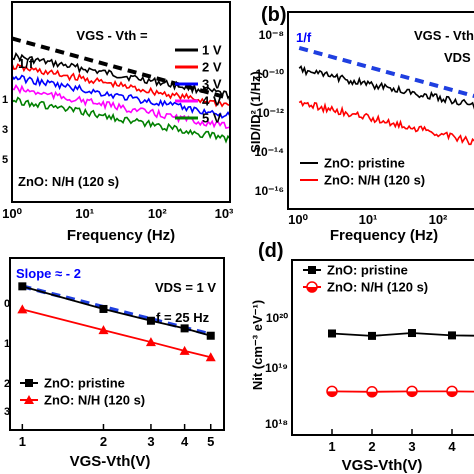 This screenshot has height=474, width=474. What do you see at coordinates (82, 392) in the screenshot?
I see `panel-c-legend: ZnO: pristine ZnO: N/H (120 s)` at bounding box center [82, 392].